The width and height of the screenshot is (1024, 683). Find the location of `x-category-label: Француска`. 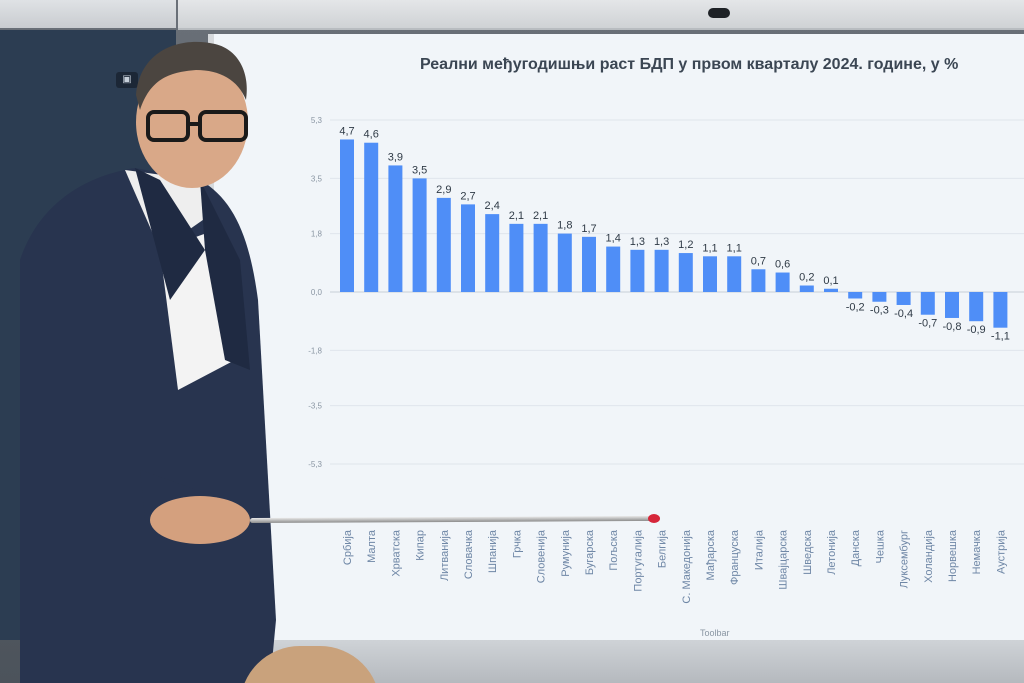

x-category-label: Француска is located at coordinates (735, 557).